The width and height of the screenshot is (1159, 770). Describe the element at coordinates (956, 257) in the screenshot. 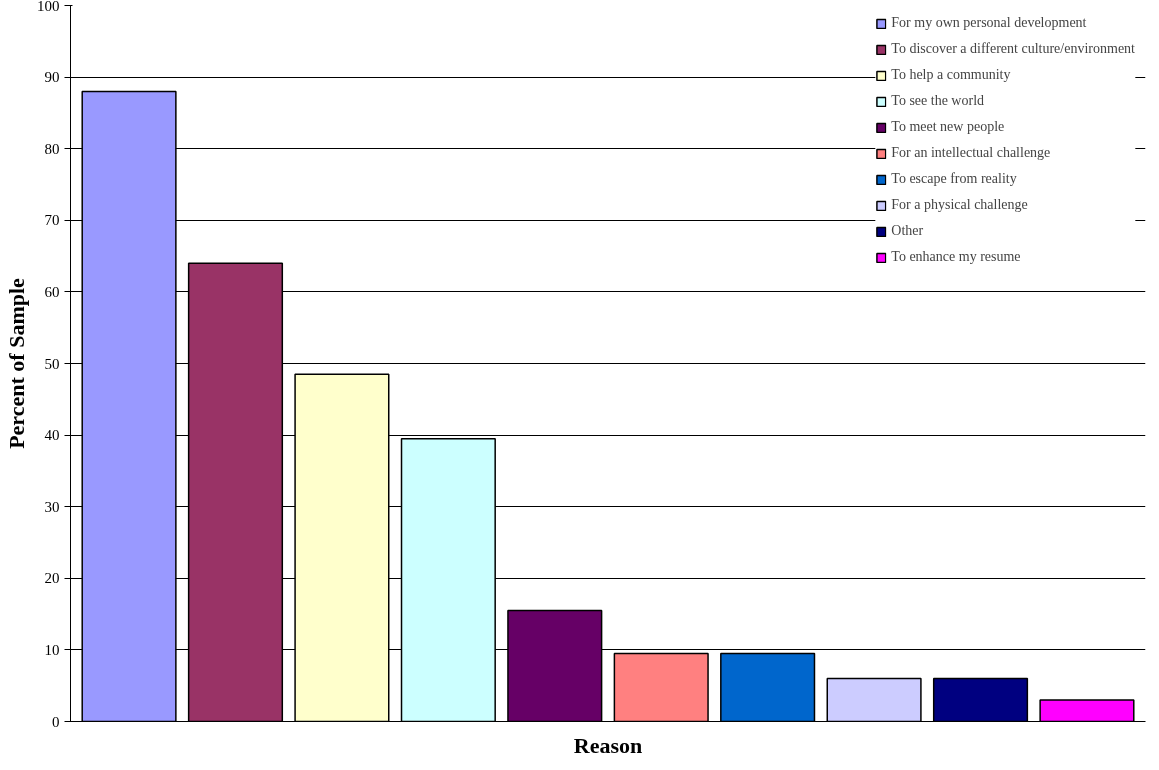

I see `legend-label: To enhance my resume` at that location.